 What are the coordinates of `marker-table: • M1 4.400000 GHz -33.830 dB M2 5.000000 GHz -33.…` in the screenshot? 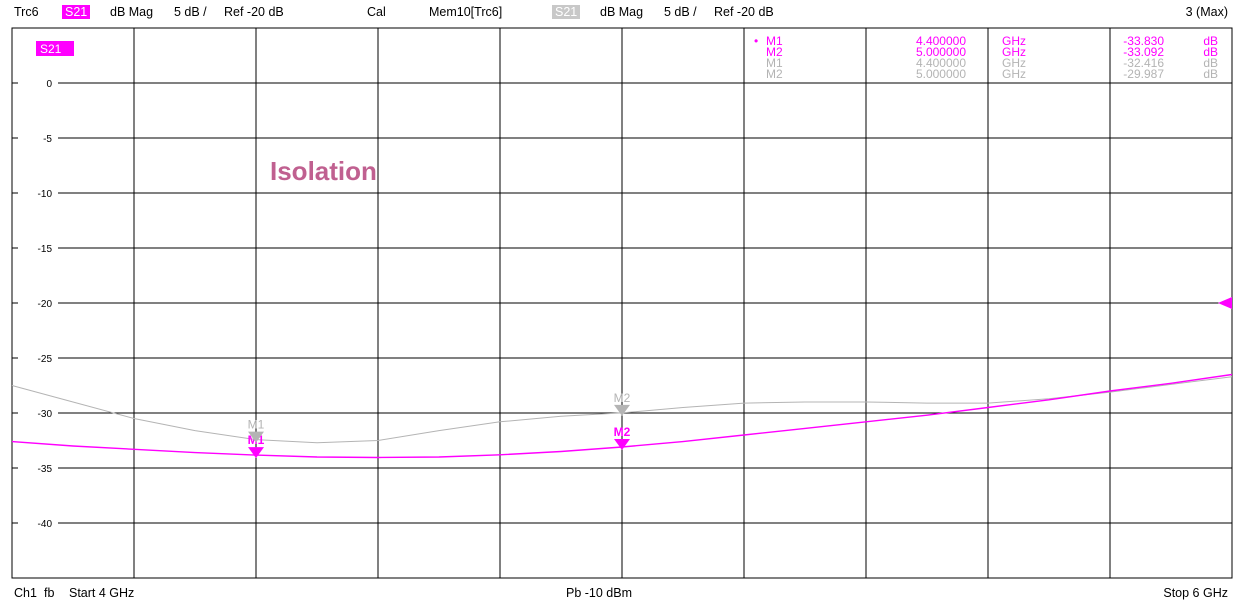 It's located at (986, 57).